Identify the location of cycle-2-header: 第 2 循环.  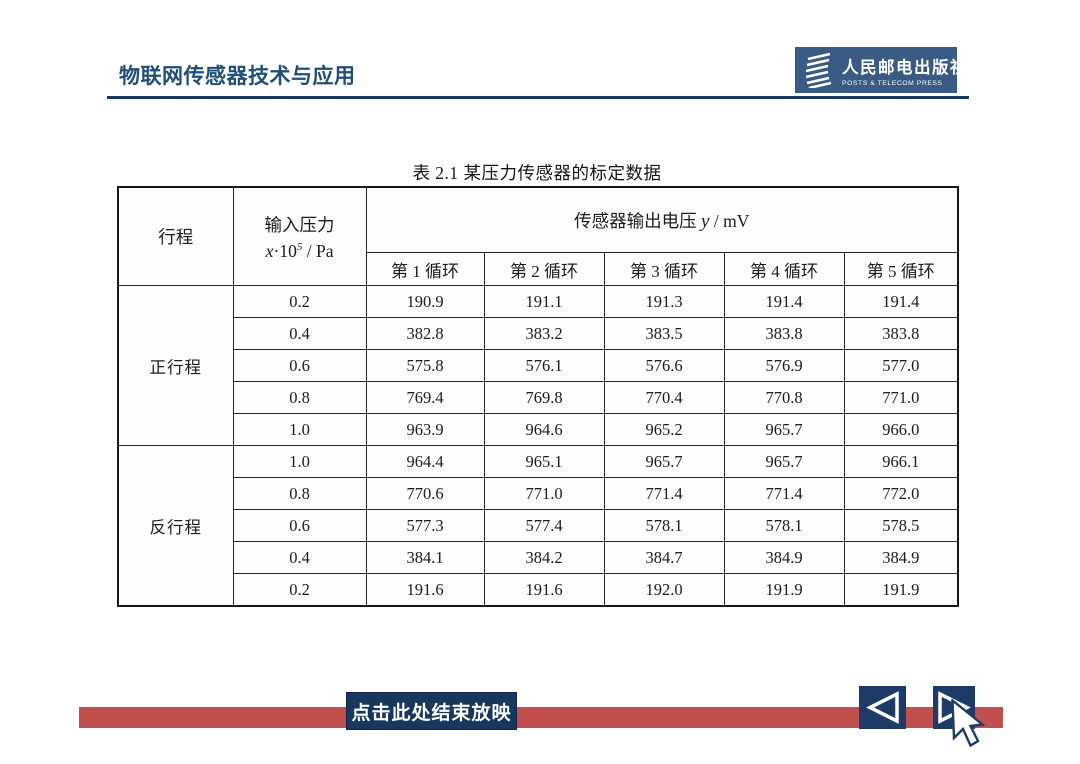
(544, 269).